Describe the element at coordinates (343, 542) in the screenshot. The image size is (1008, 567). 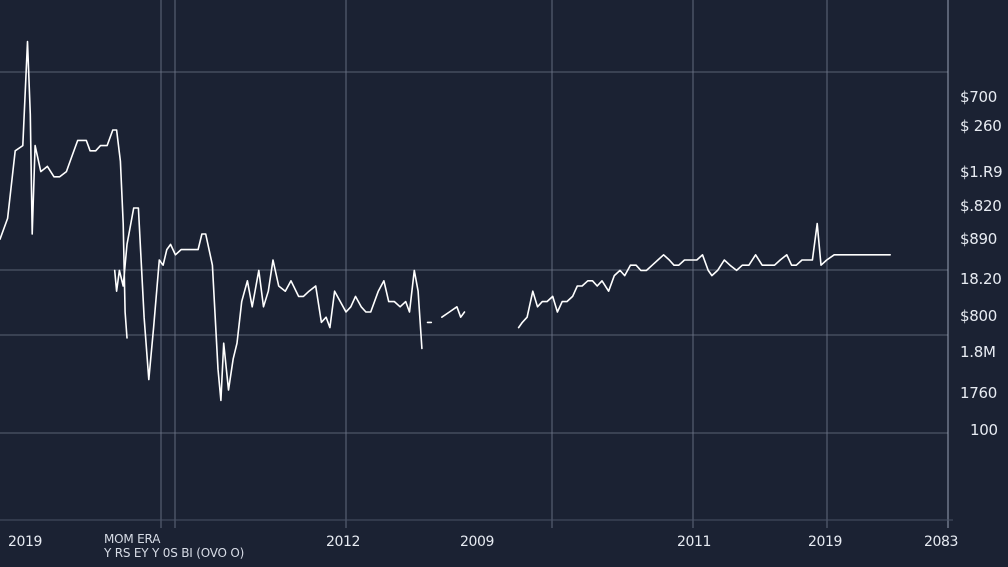
I see `x-tick-label: 2012` at that location.